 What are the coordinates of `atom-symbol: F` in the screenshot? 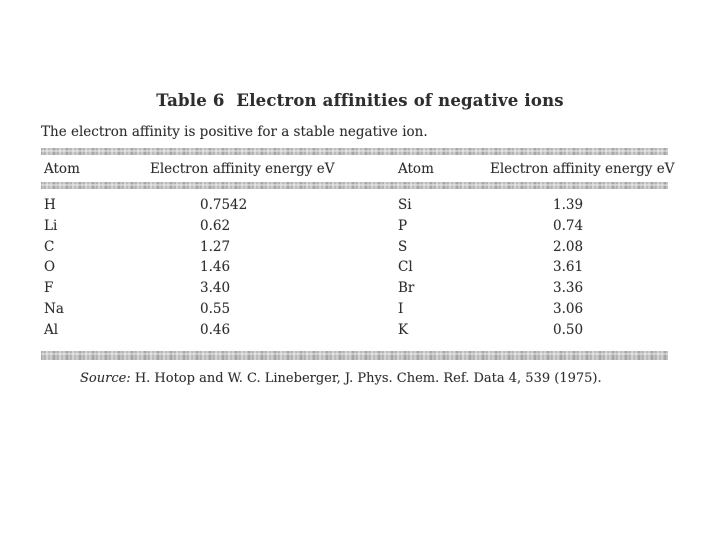 It's located at (49, 288).